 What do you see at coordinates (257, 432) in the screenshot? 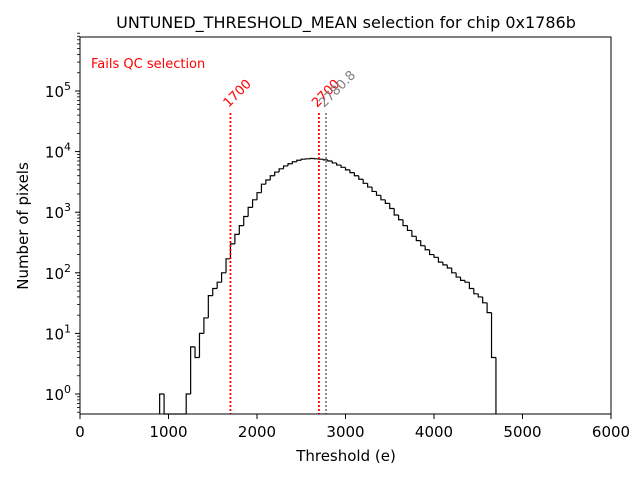
I see `x-tick-label: 2000` at bounding box center [257, 432].